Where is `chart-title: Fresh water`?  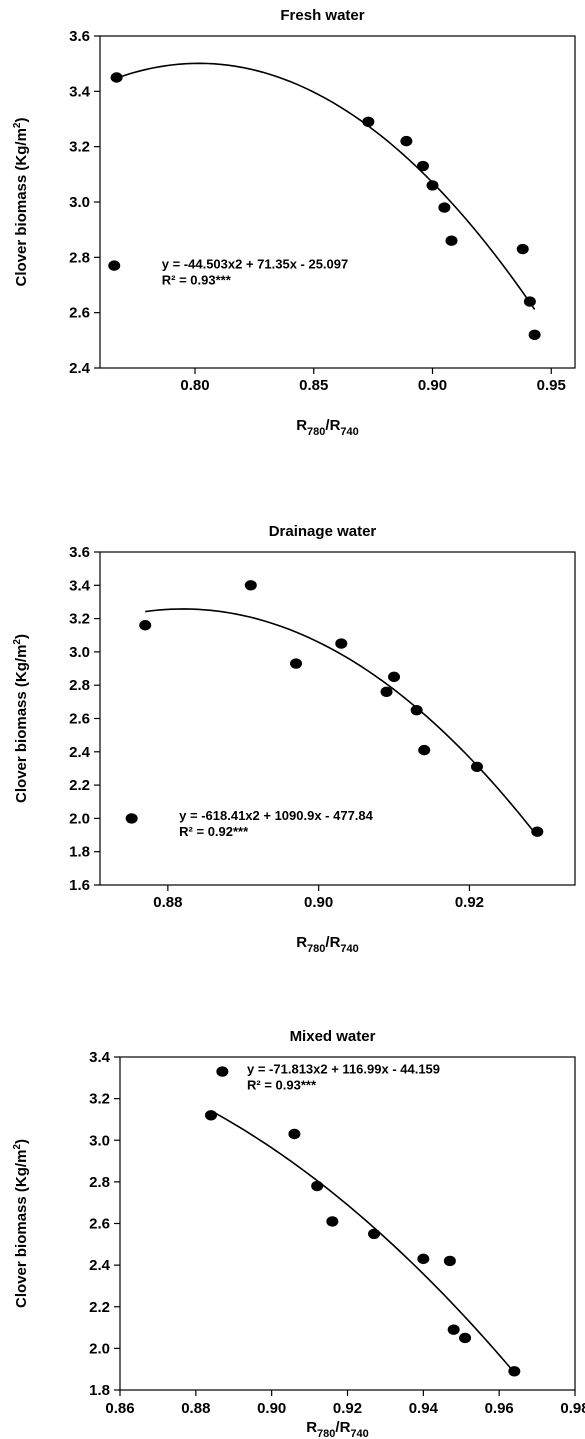 chart-title: Fresh water is located at coordinates (322, 15).